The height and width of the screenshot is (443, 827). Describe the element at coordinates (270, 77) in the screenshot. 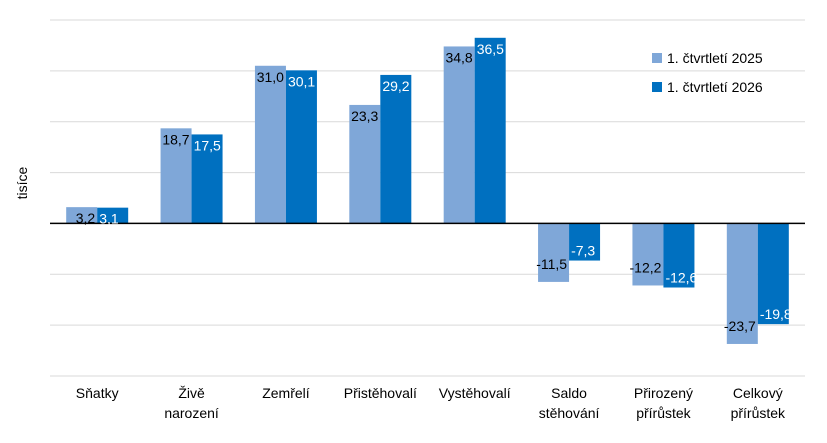

I see `data-label: 31,0` at that location.